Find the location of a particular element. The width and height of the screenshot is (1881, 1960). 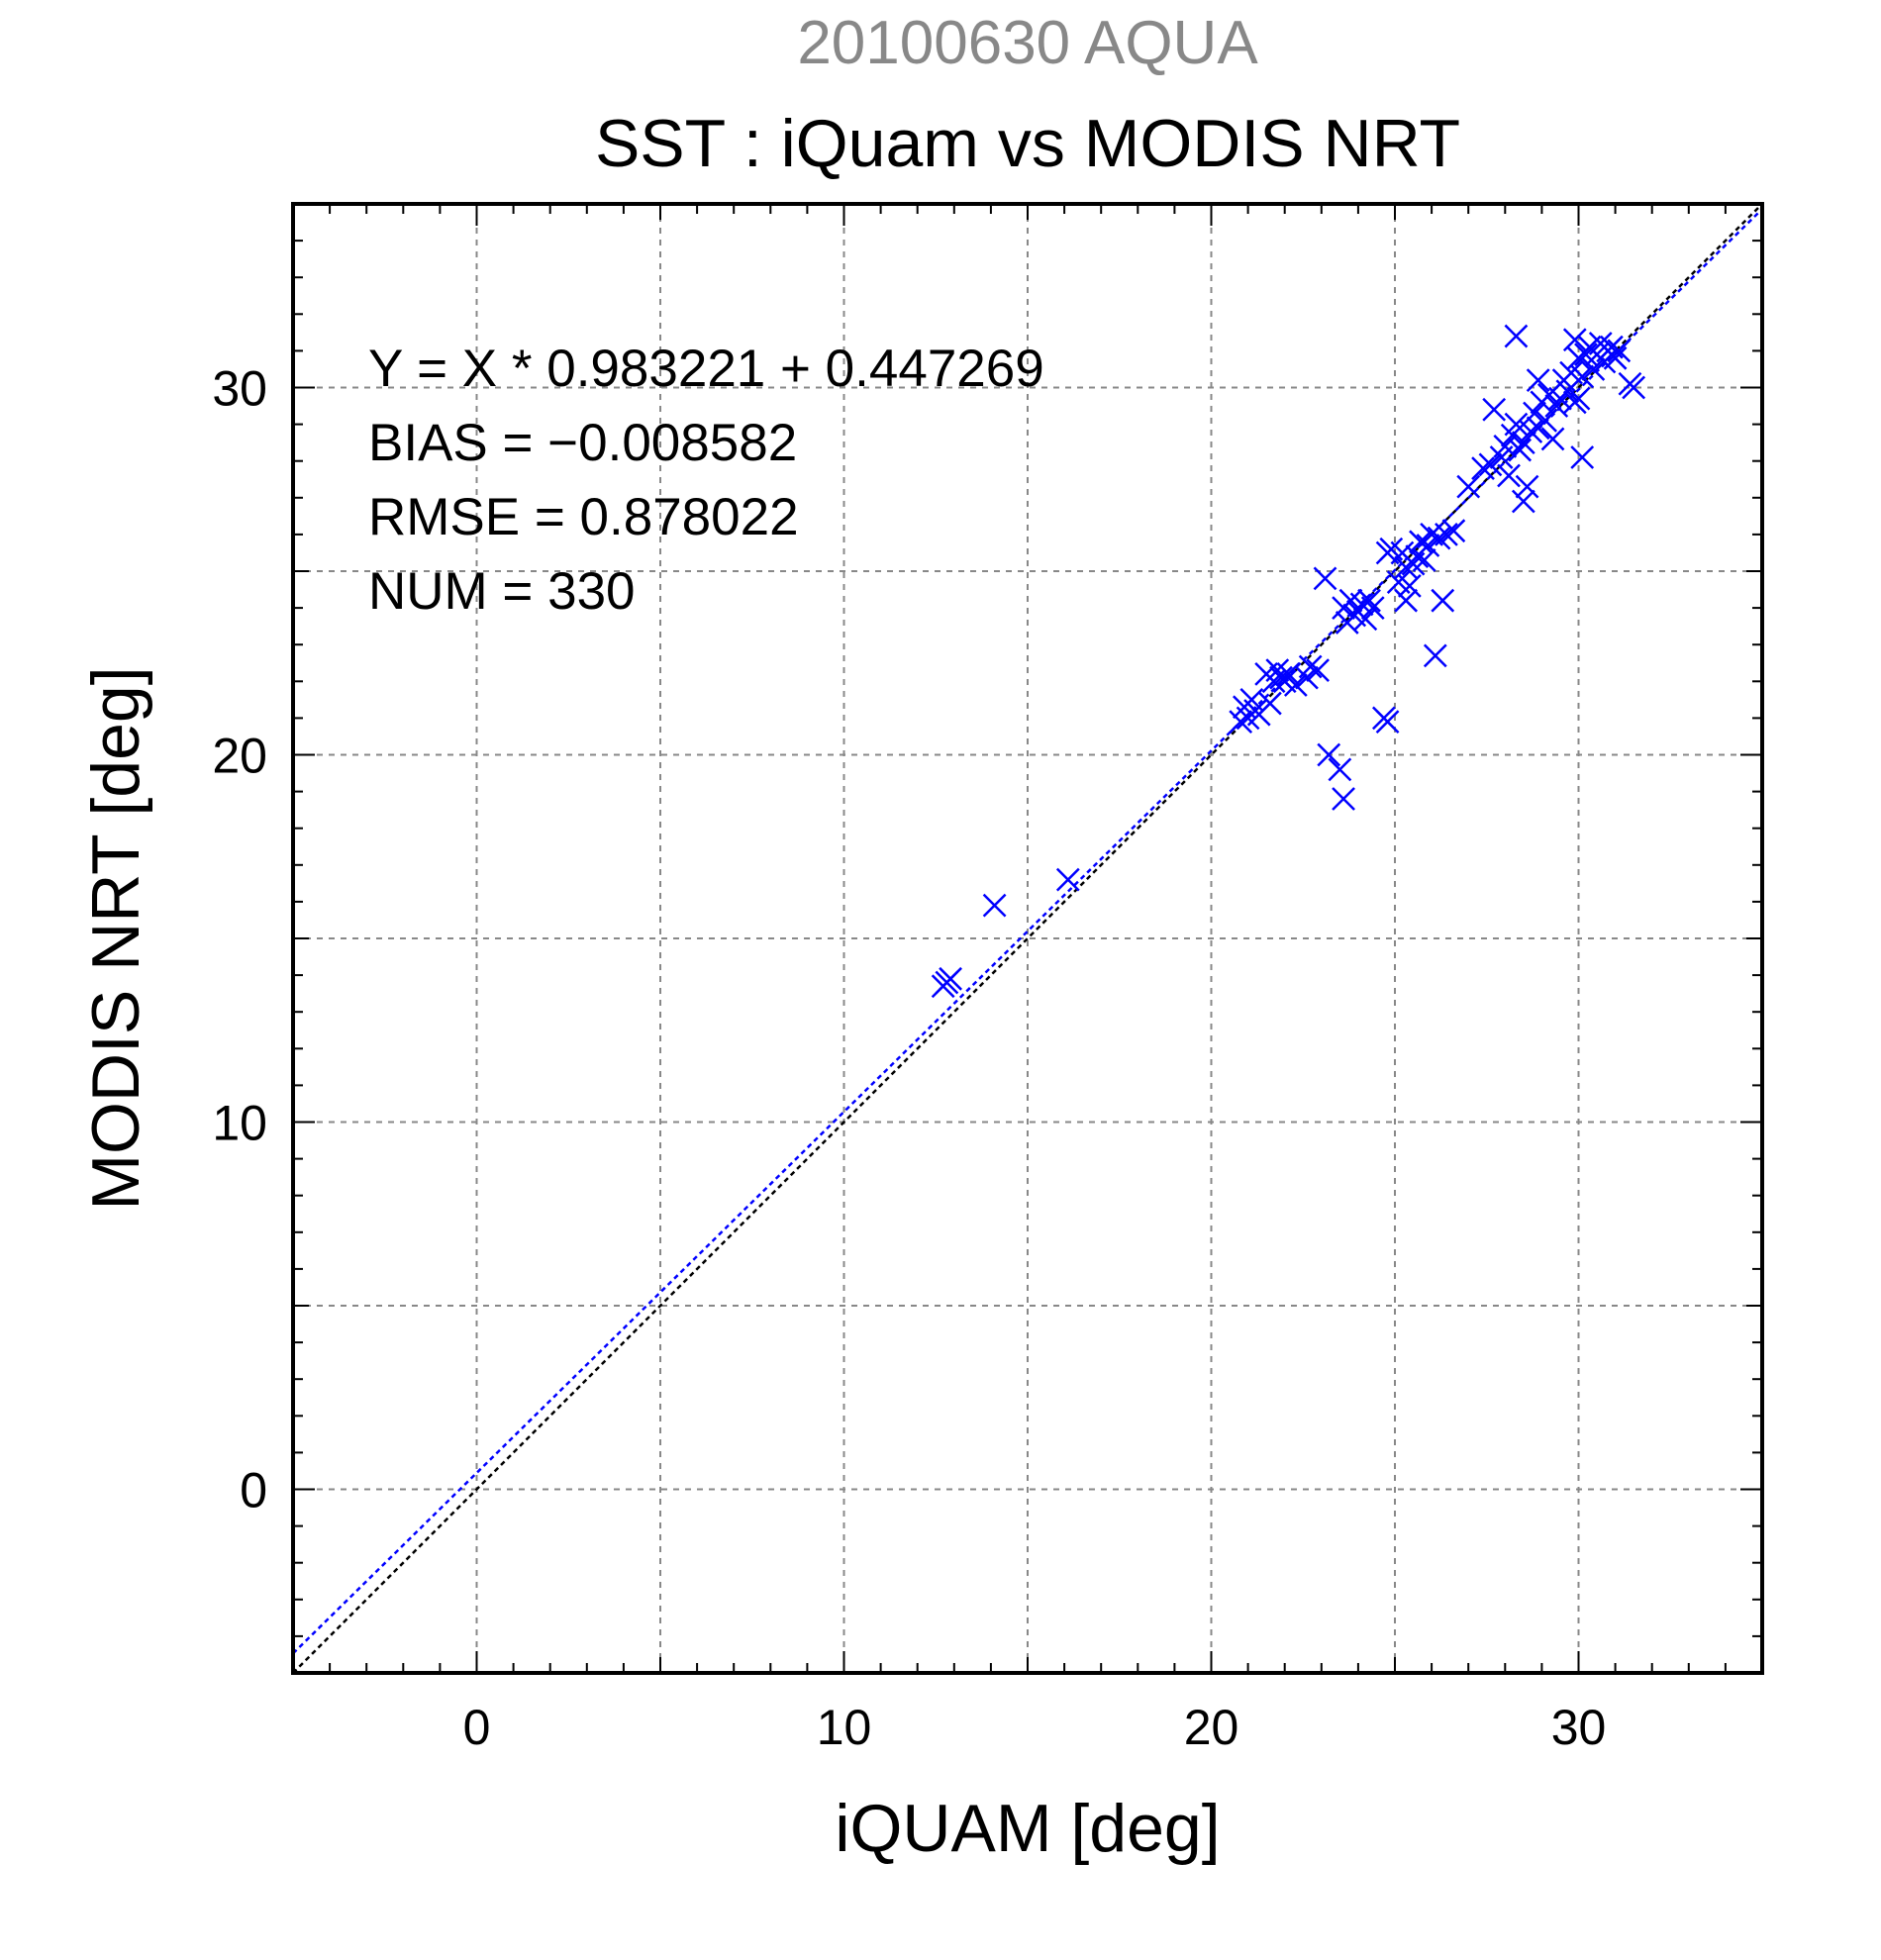

x-tick-label: 10 is located at coordinates (845, 1727).